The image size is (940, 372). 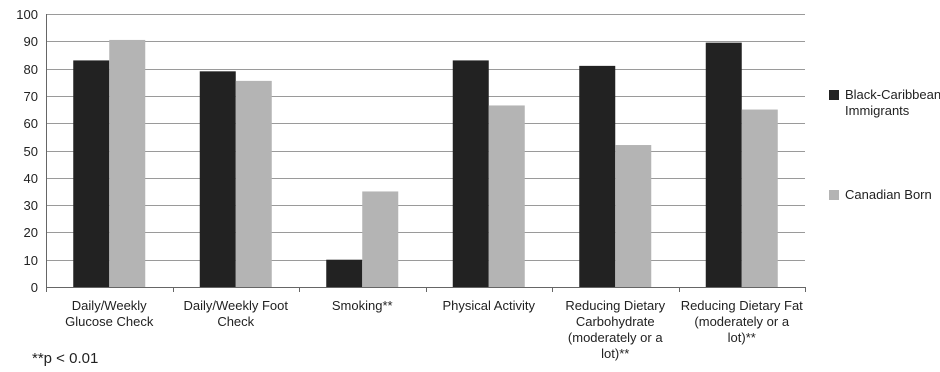 I want to click on x-tick-label-line: Check, so click(x=235, y=321).